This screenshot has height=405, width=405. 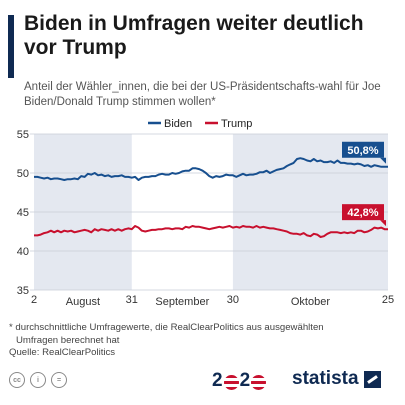 I want to click on y-tick-label: 45, so click(x=23, y=213).